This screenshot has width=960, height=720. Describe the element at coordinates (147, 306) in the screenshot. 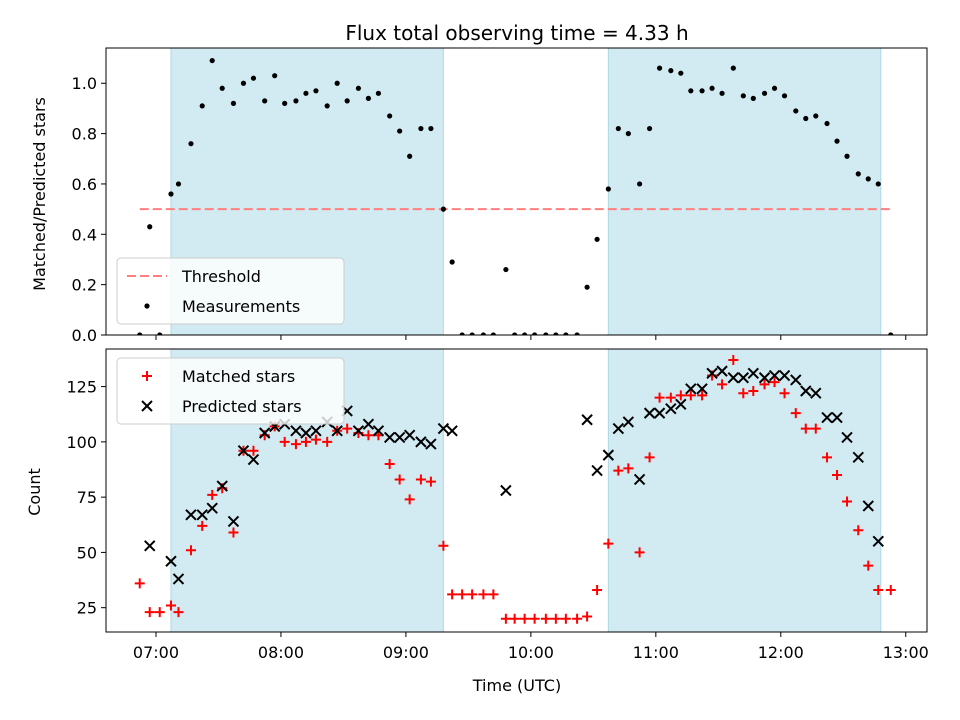

I see `legend-measurements-handle` at that location.